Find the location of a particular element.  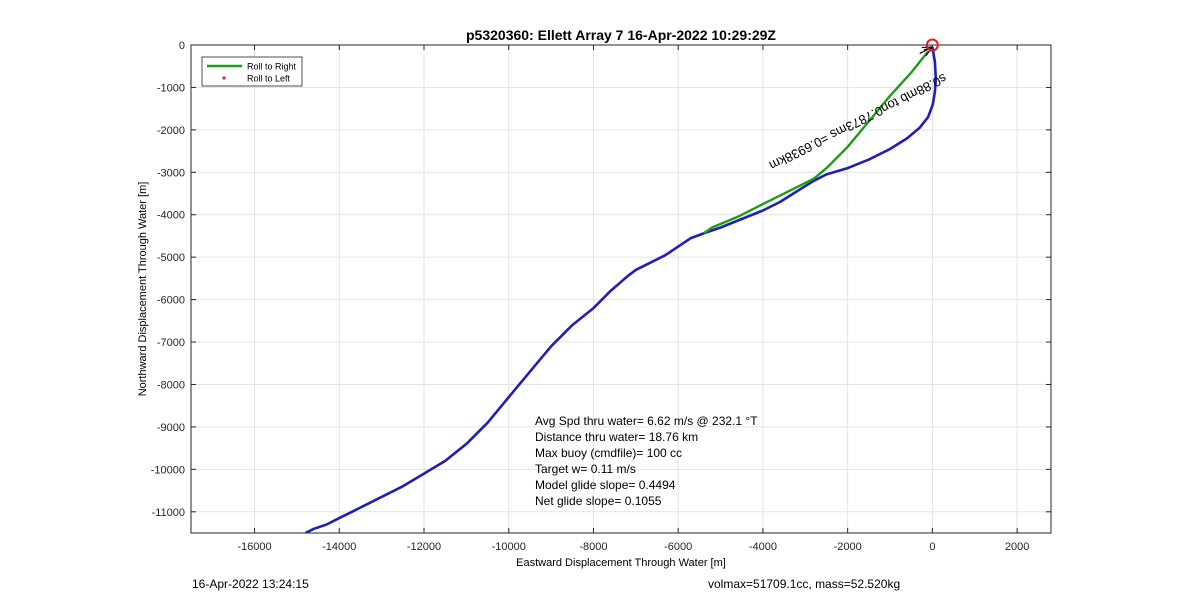

x-tick-label: -12000 is located at coordinates (424, 547).